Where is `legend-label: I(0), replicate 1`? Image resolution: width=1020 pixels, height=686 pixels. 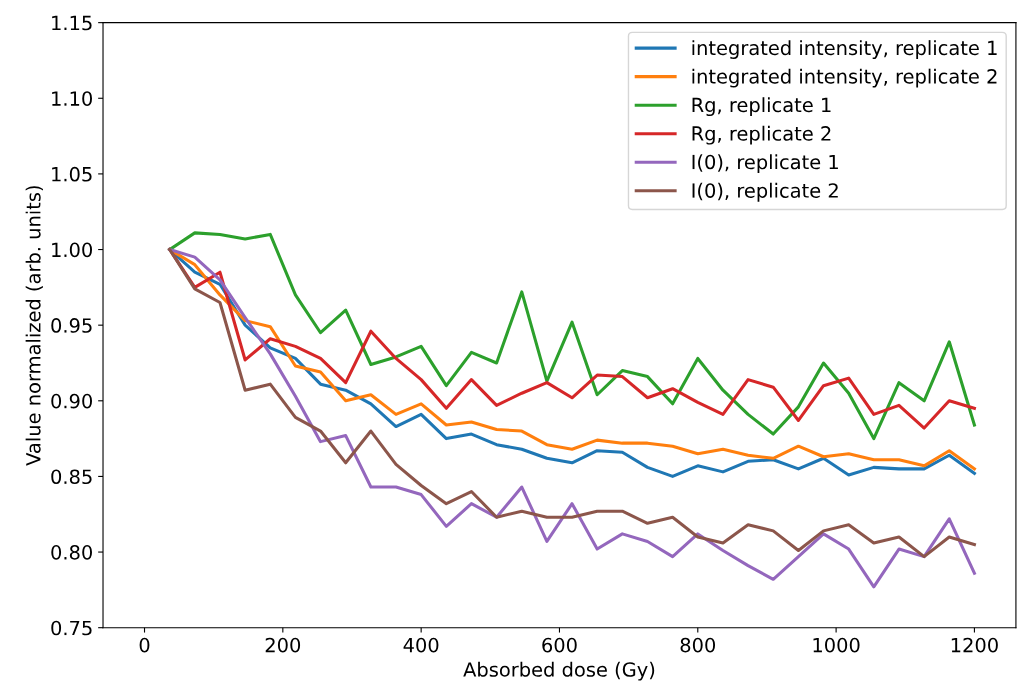
legend-label: I(0), replicate 1 is located at coordinates (765, 164).